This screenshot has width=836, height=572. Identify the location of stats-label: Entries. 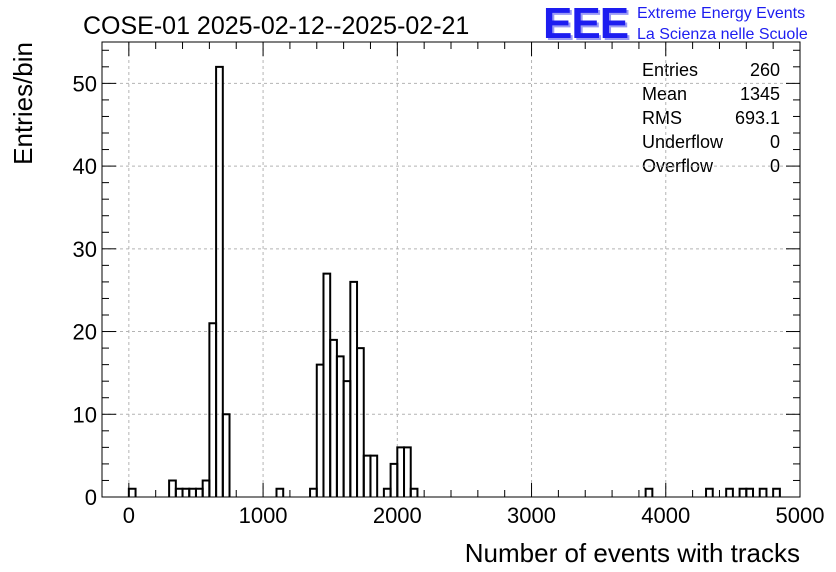
(670, 70).